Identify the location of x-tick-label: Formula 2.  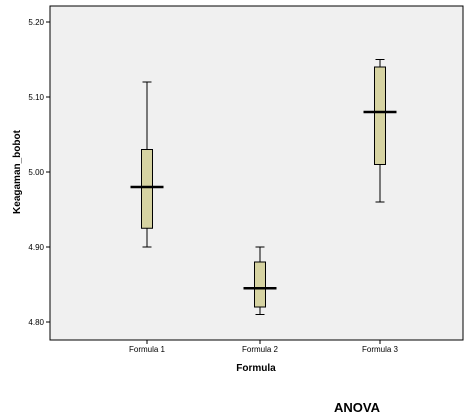
(260, 349).